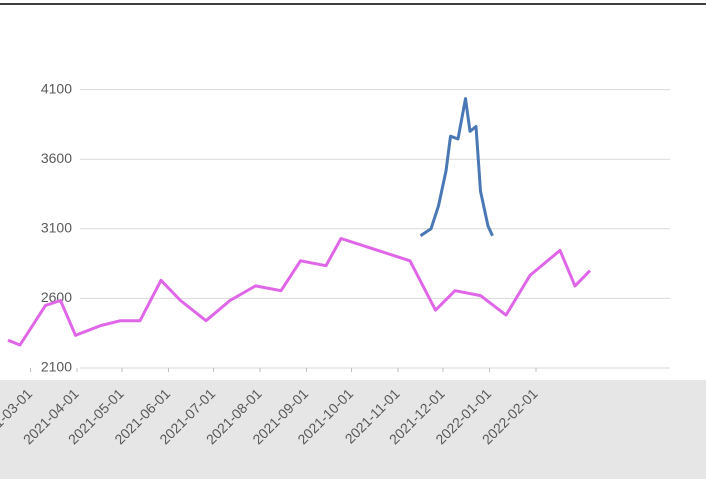  What do you see at coordinates (56, 228) in the screenshot?
I see `y-tick-label: 3100` at bounding box center [56, 228].